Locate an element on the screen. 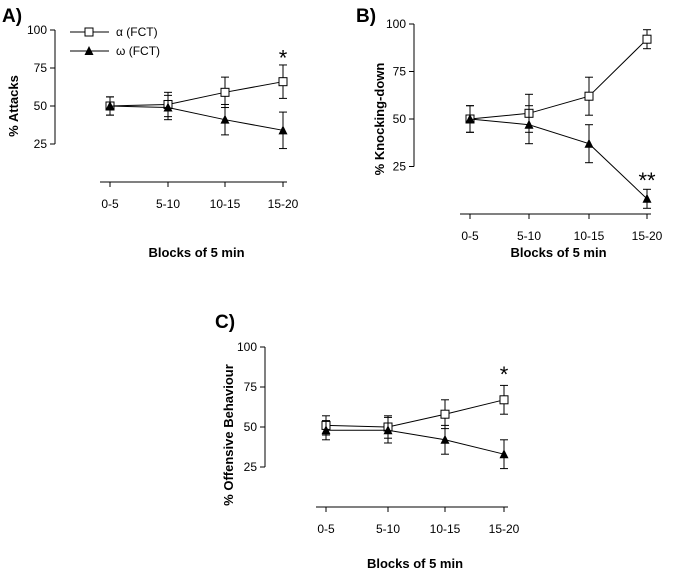 The height and width of the screenshot is (574, 677). significance-marker: ** is located at coordinates (647, 180).